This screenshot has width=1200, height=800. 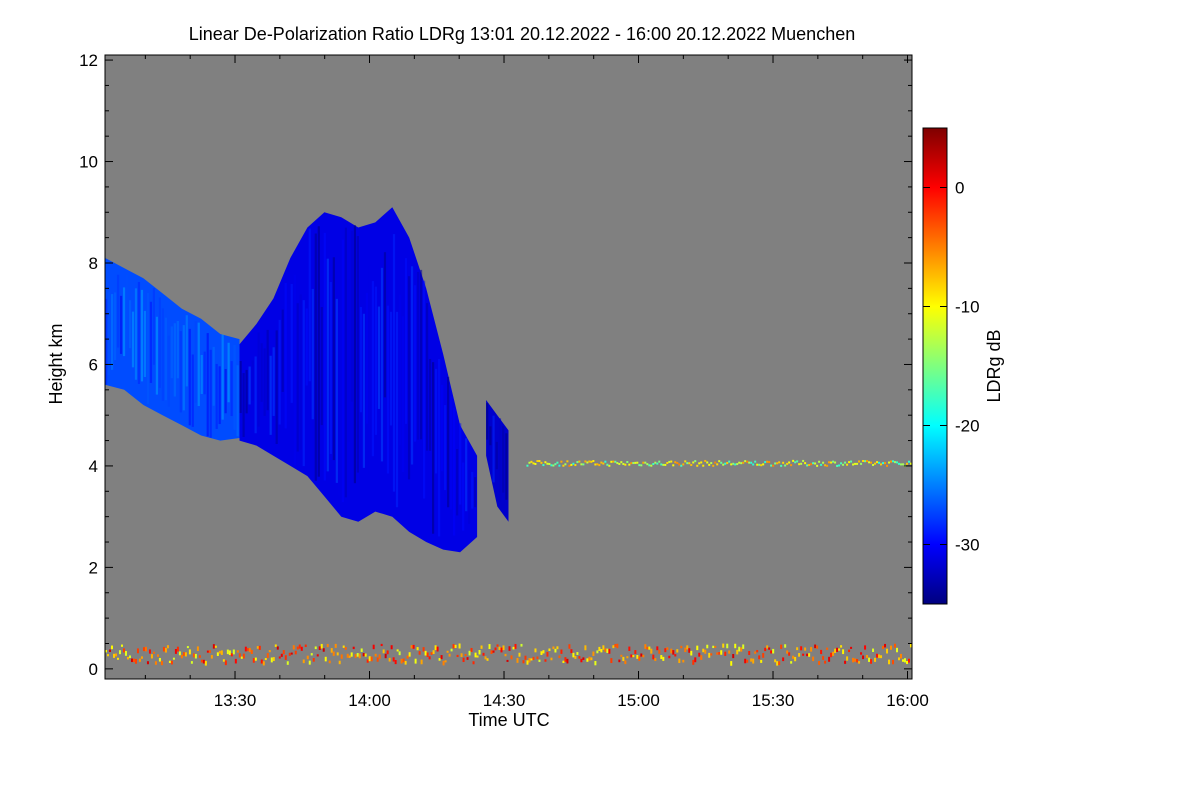 What do you see at coordinates (935, 366) in the screenshot?
I see `colorbar` at bounding box center [935, 366].